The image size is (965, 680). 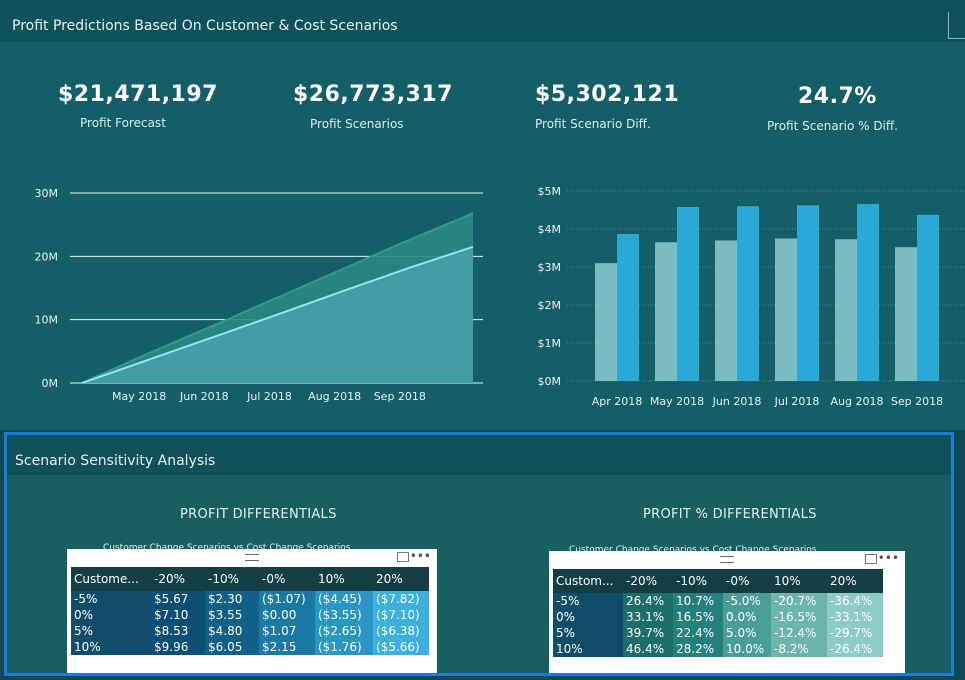 What do you see at coordinates (698, 649) in the screenshot?
I see `table-cell: 28.2%` at bounding box center [698, 649].